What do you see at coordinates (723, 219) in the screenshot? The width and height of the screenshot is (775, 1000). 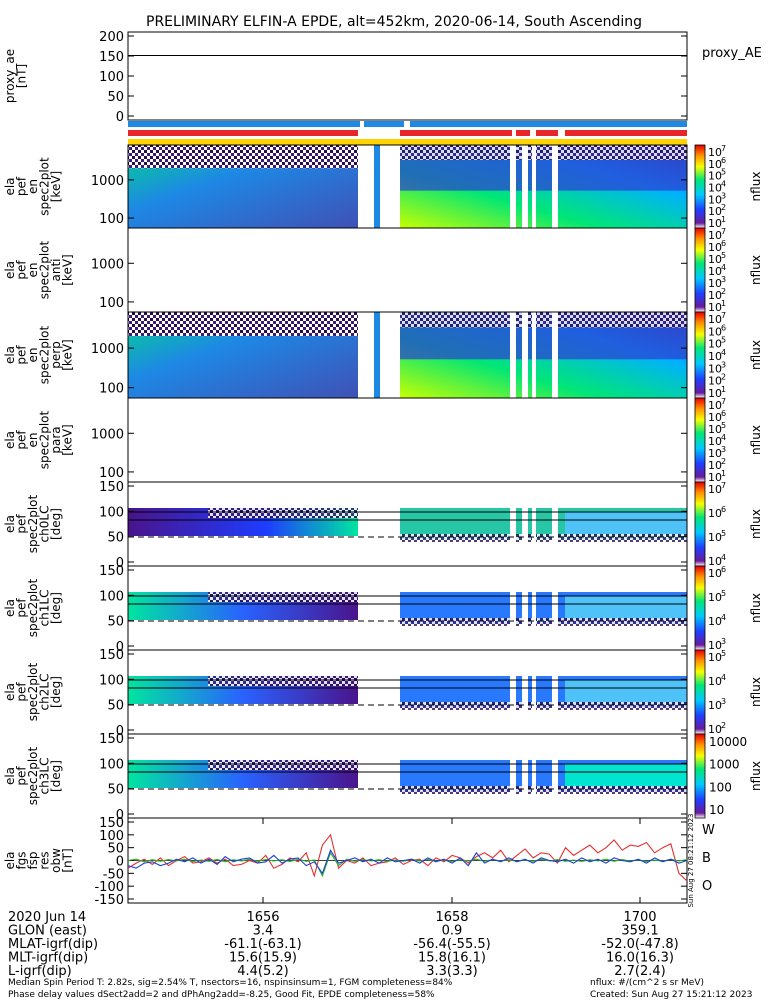 I see `colorbar-tick-exponent: 1` at bounding box center [723, 219].